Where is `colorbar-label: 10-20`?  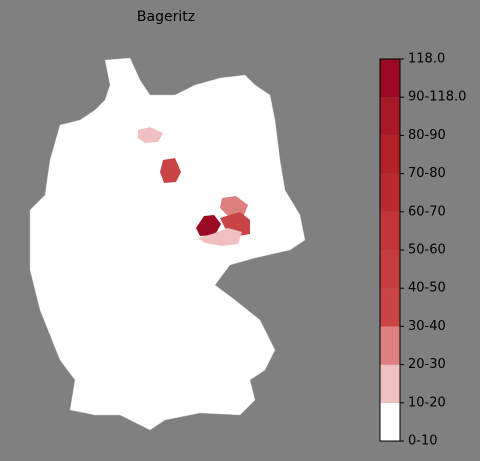
colorbar-label: 10-20 is located at coordinates (427, 402).